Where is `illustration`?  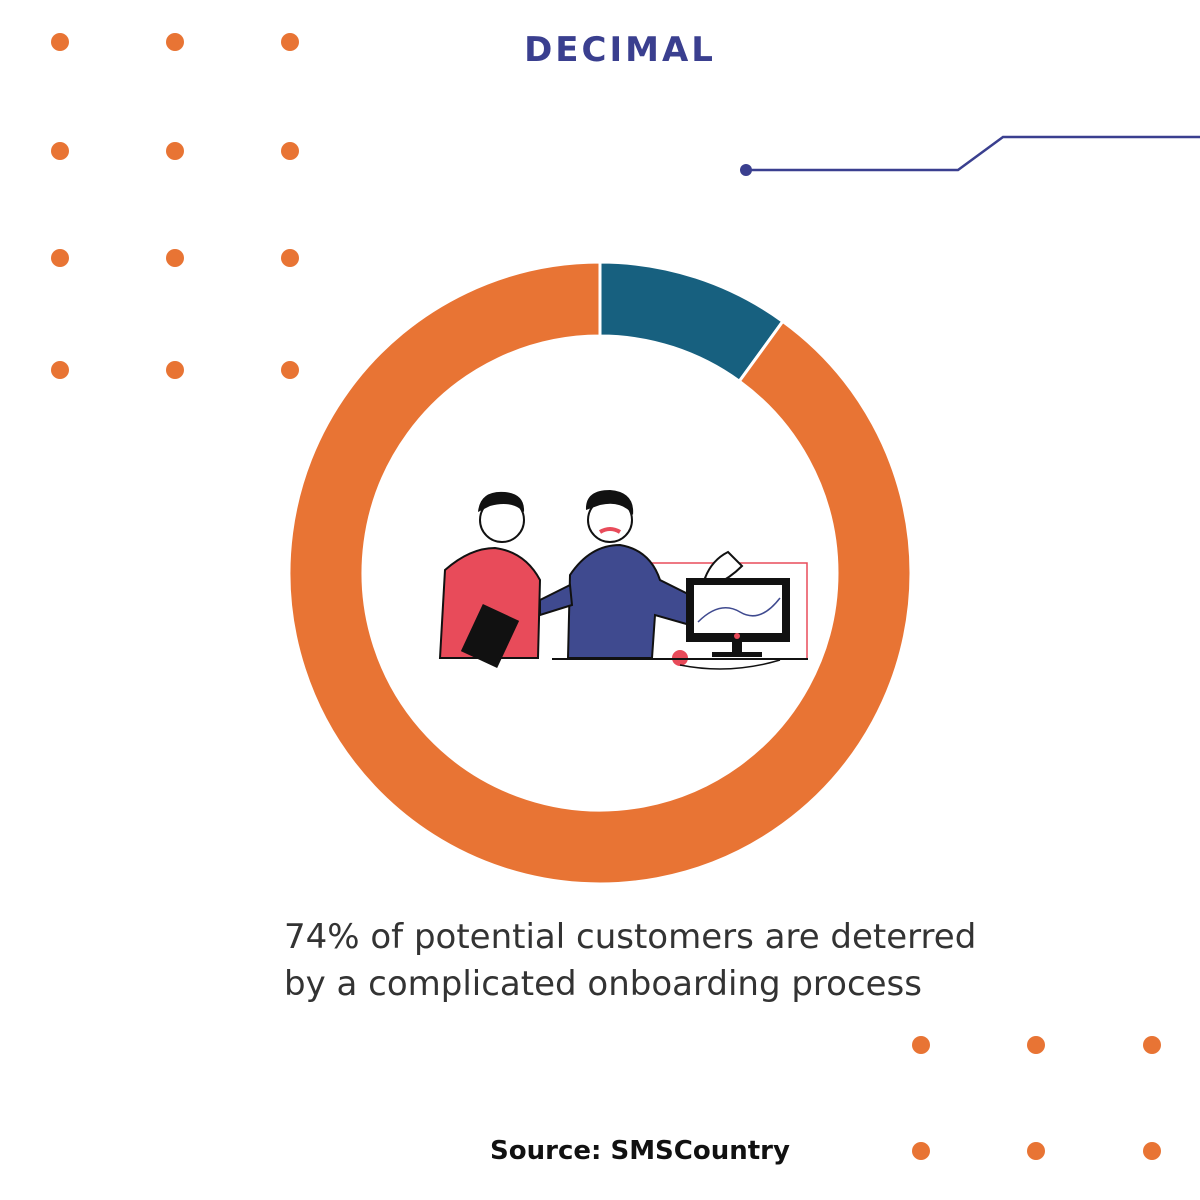
illustration is located at coordinates (623, 580).